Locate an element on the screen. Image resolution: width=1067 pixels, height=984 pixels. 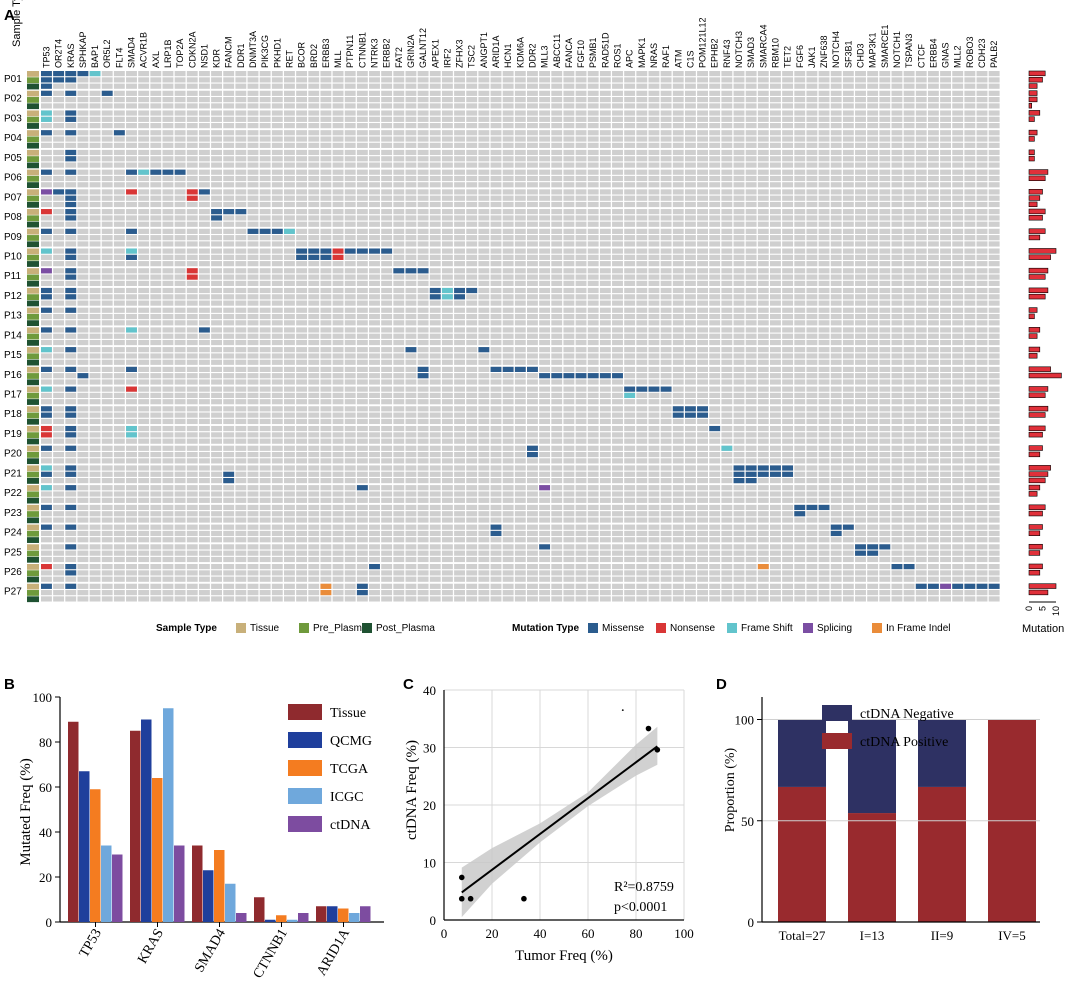
gene-label: GRIN2A is located at coordinates (411, 51).